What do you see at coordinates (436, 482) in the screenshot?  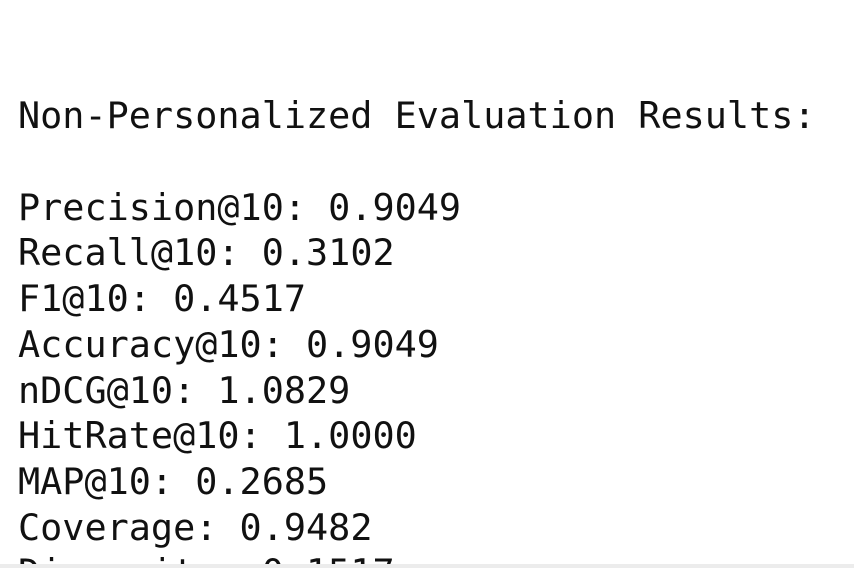 I see `metric-line: MAP@10: 0.2685` at bounding box center [436, 482].